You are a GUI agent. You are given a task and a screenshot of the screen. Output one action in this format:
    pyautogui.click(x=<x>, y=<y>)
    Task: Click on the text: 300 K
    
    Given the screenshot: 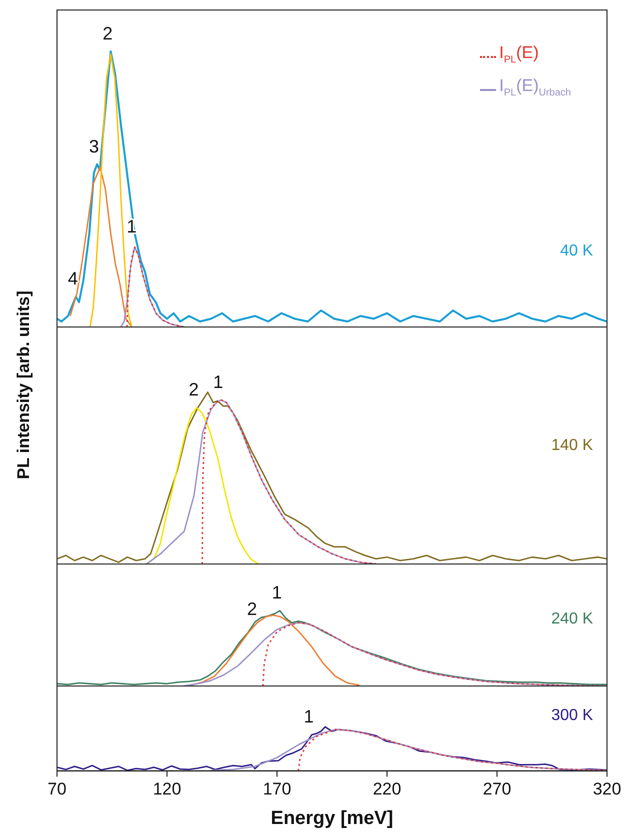 What is the action you would take?
    pyautogui.click(x=572, y=715)
    